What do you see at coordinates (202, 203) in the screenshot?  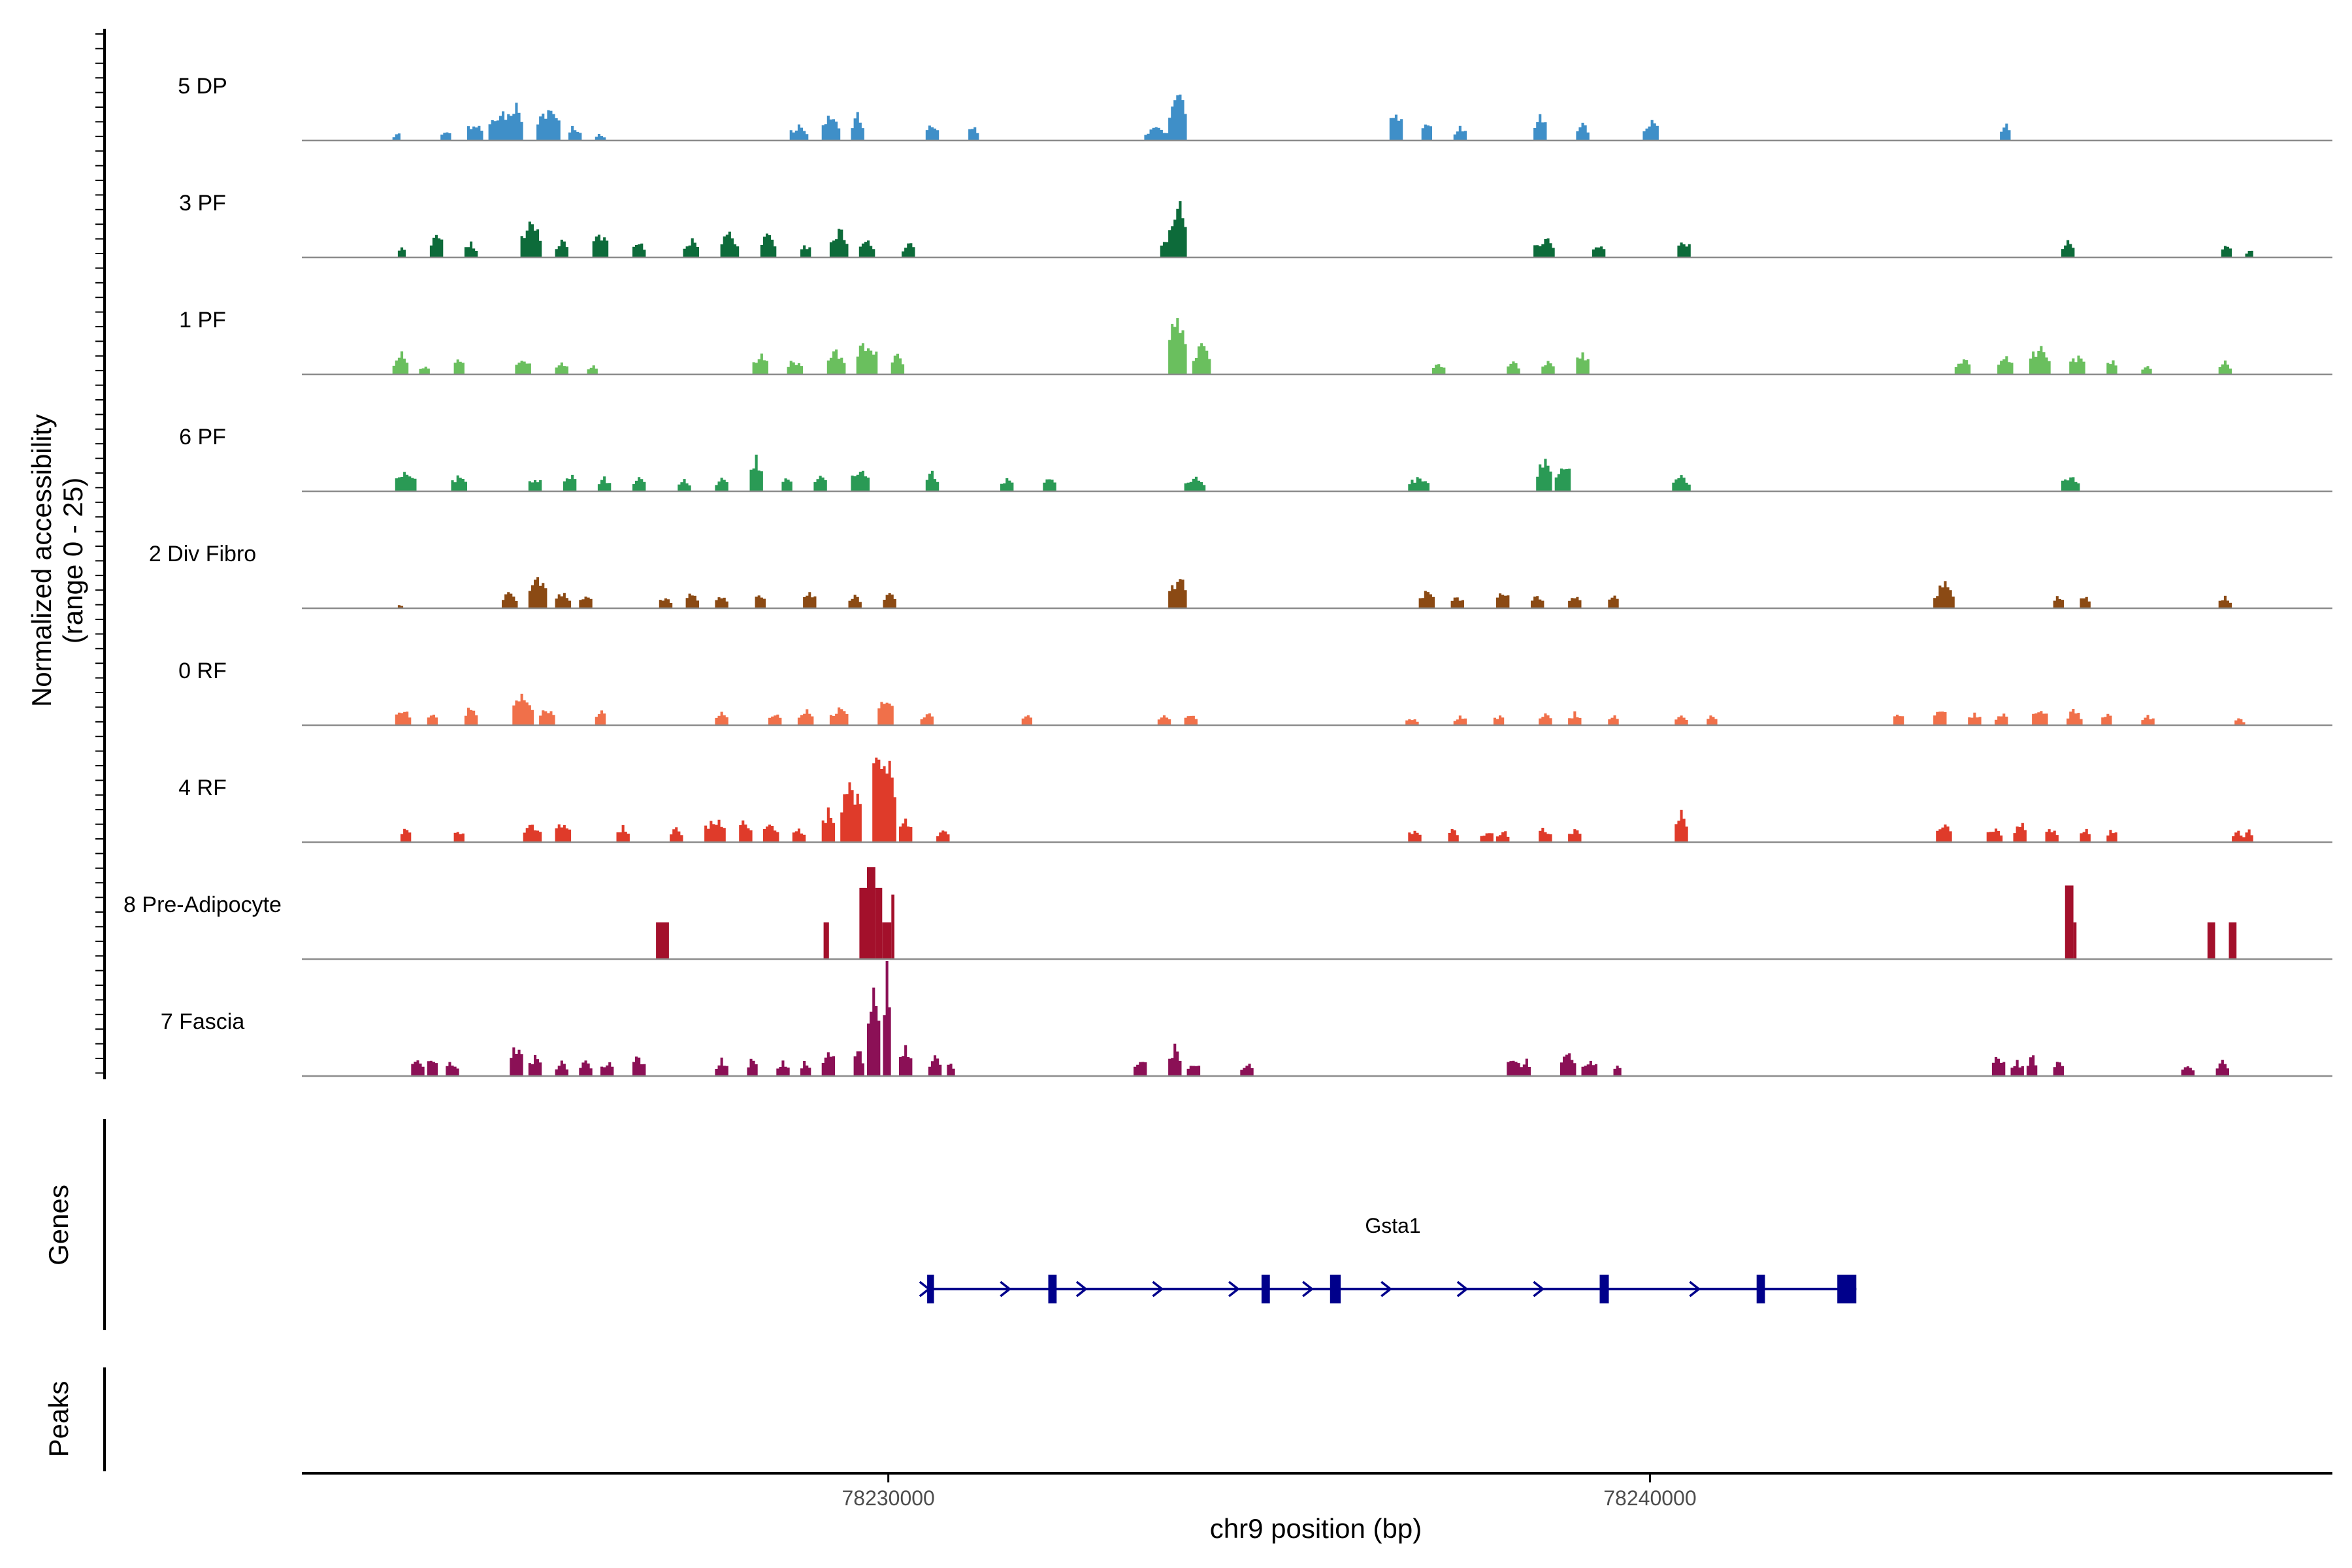 I see `track-label: 3 PF` at bounding box center [202, 203].